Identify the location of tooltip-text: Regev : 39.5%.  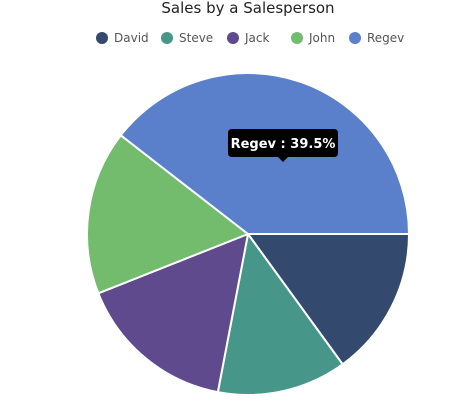
(283, 144).